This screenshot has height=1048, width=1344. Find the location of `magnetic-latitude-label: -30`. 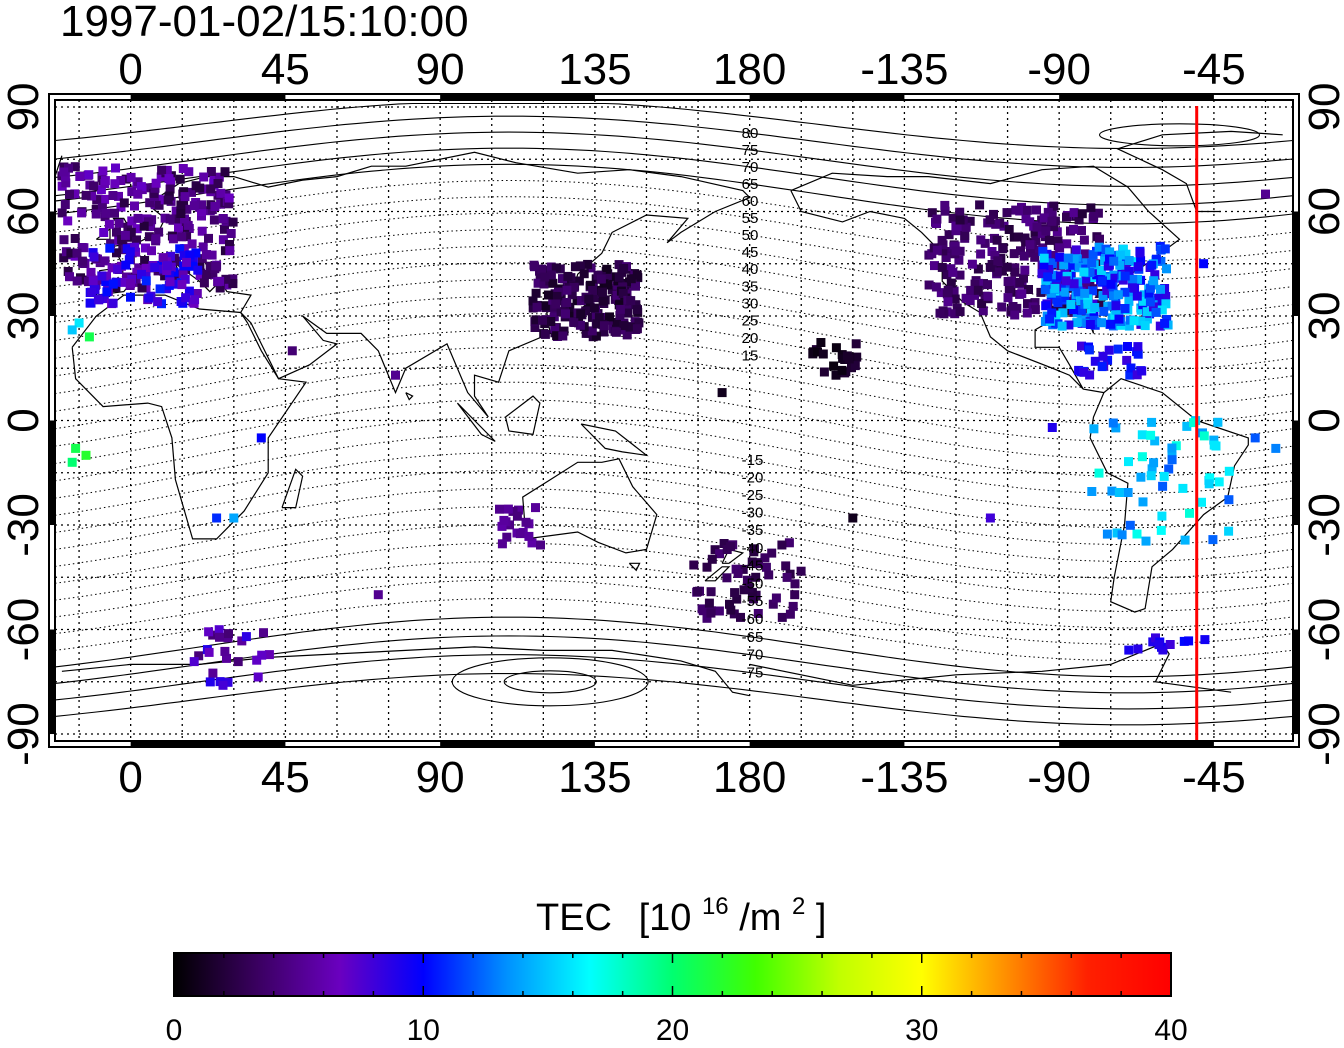

magnetic-latitude-label: -30 is located at coordinates (753, 513).